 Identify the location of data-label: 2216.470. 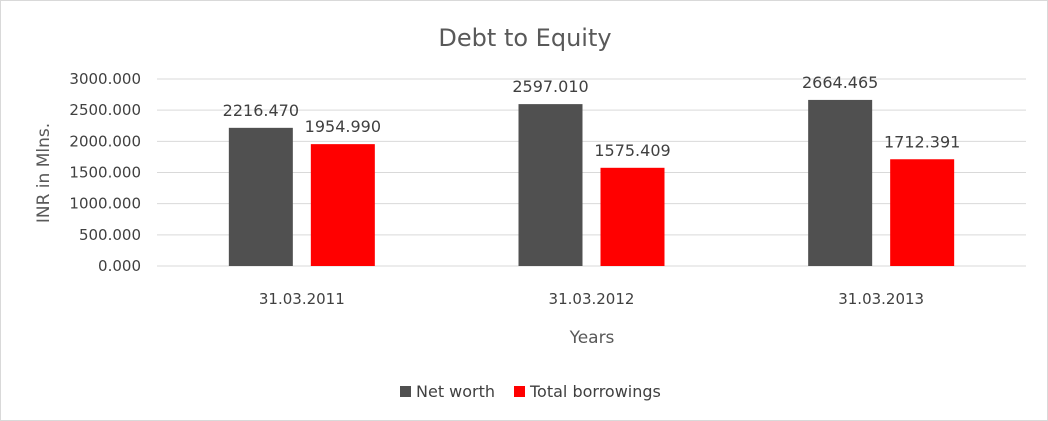
(261, 110).